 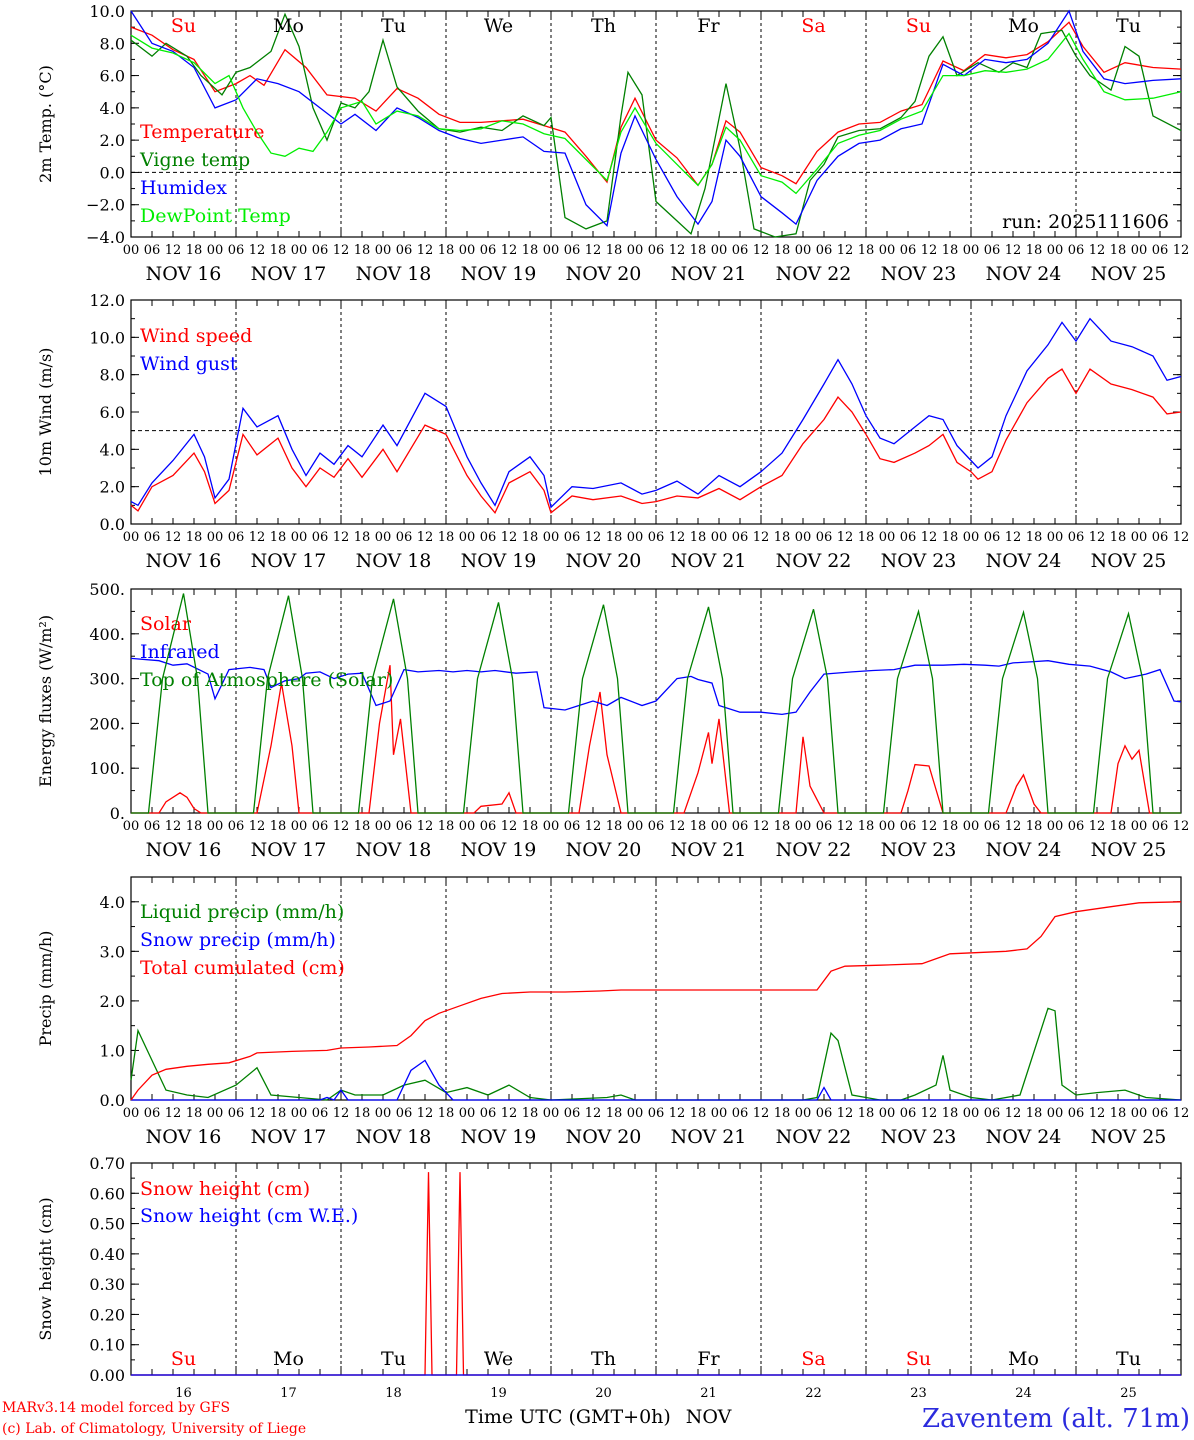 What do you see at coordinates (166, 624) in the screenshot?
I see `legend-entry: Solar` at bounding box center [166, 624].